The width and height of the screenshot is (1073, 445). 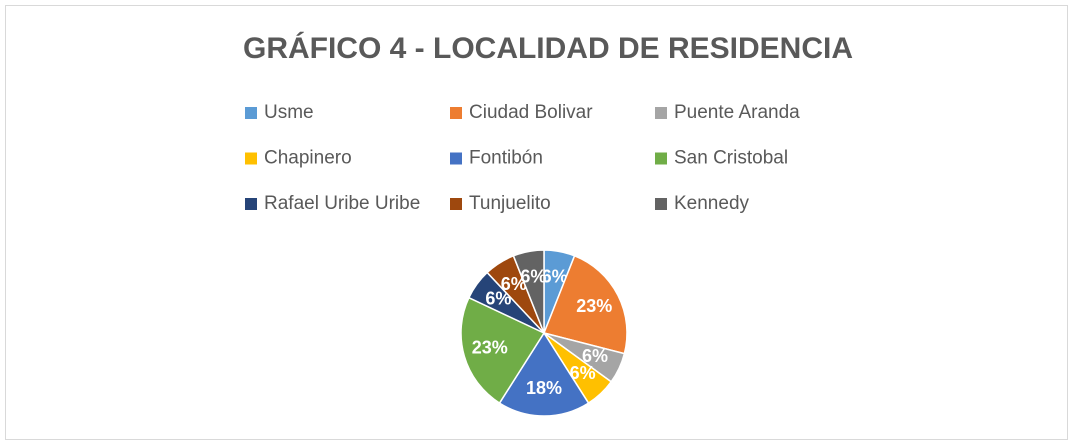 I want to click on legend-label: Fontibón, so click(x=506, y=158).